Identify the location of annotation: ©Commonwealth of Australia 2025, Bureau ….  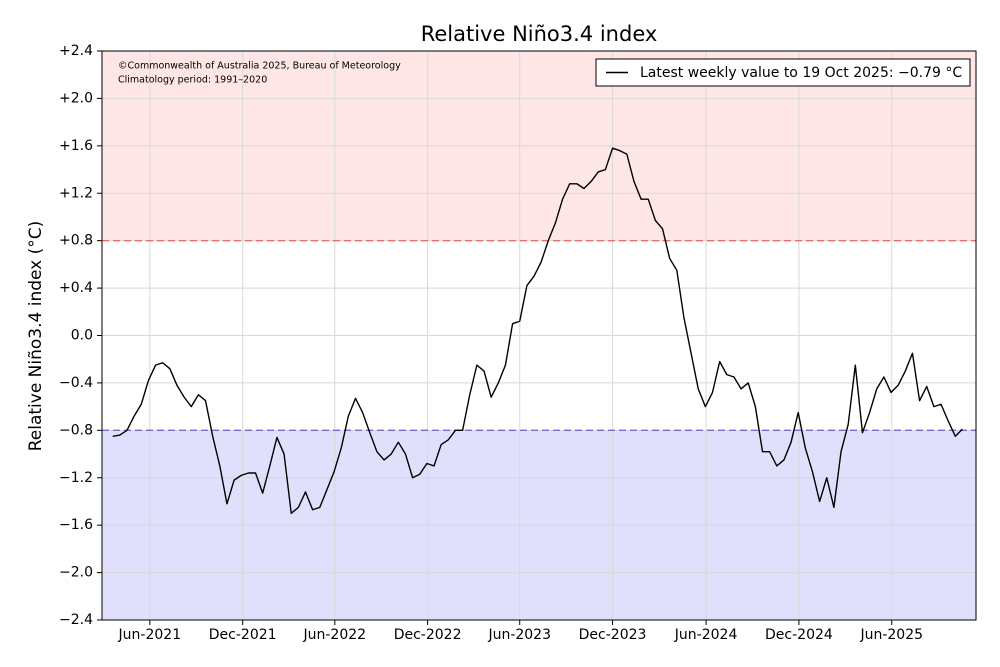
(259, 66).